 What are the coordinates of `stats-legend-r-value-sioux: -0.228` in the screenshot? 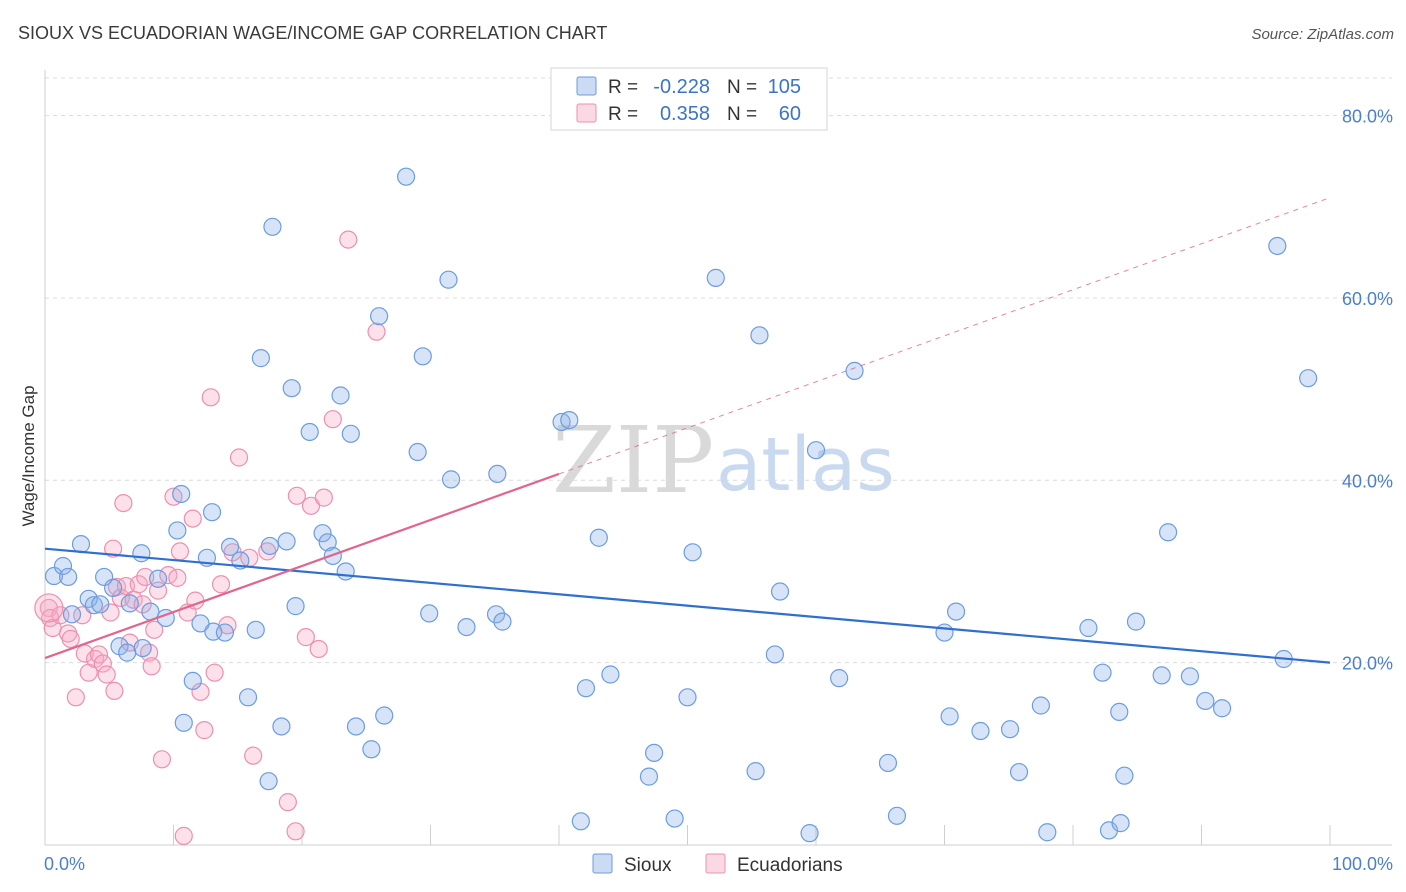 It's located at (681, 87).